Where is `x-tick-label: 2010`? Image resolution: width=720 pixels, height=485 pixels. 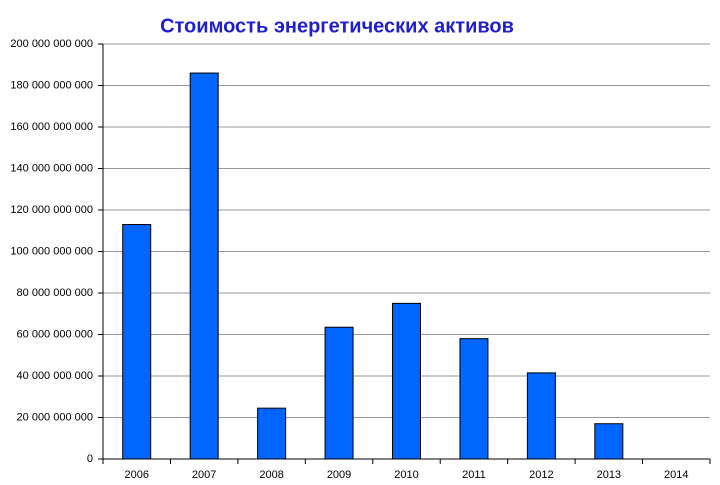 x-tick-label: 2010 is located at coordinates (406, 475).